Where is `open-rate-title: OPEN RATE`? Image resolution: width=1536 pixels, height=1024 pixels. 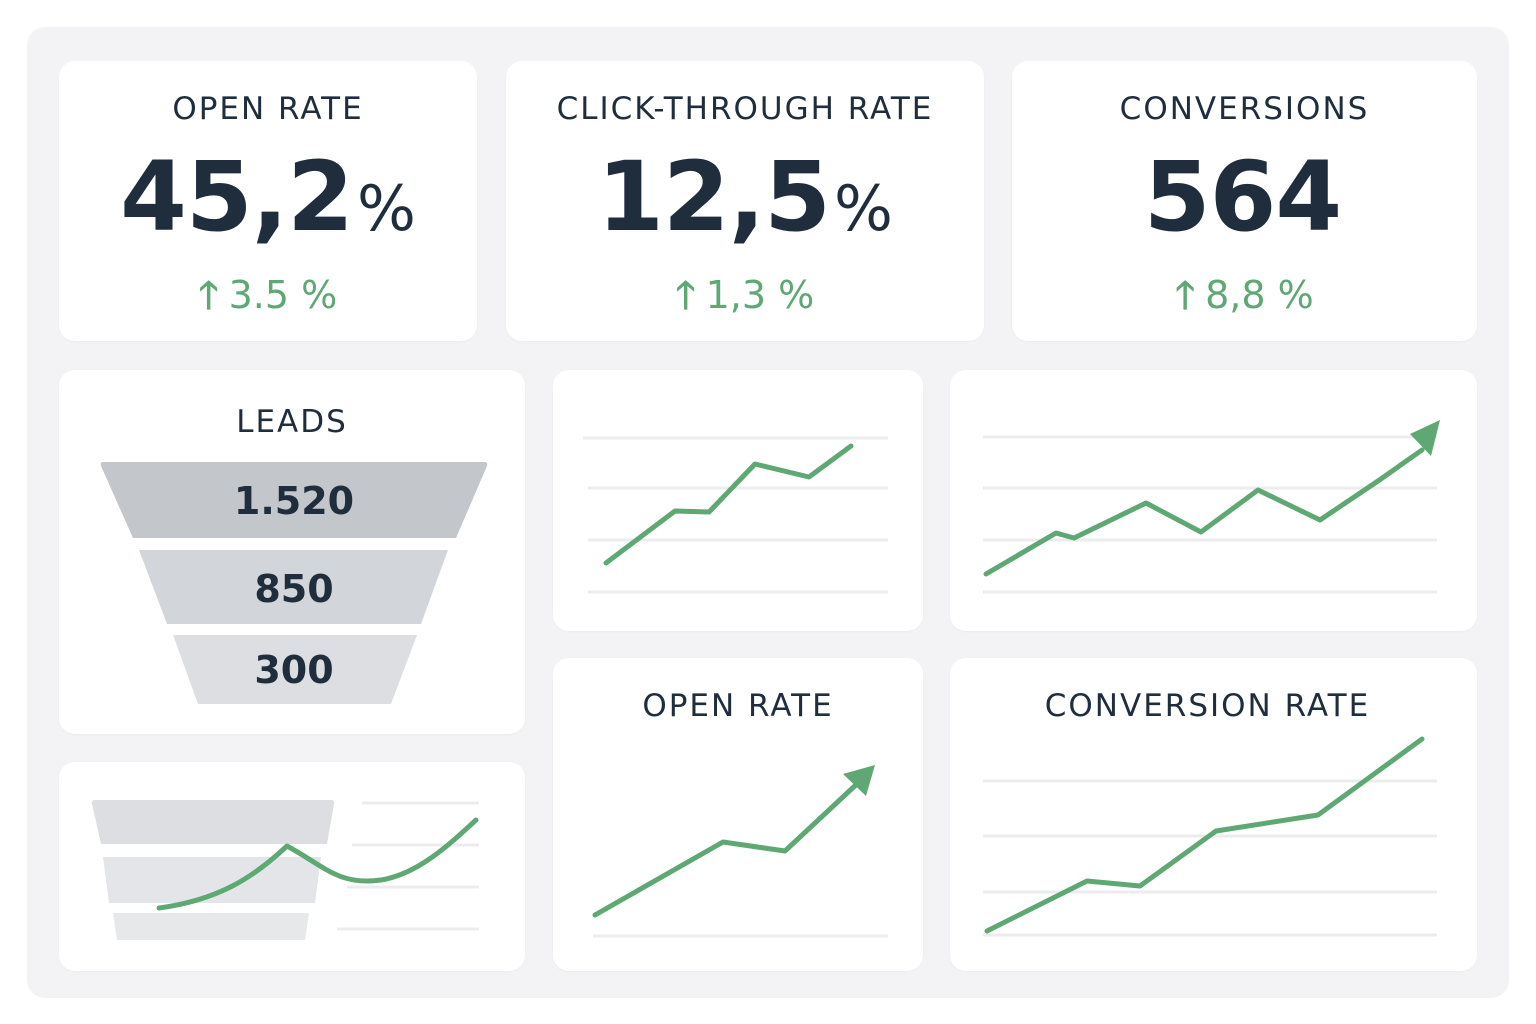 open-rate-title: OPEN RATE is located at coordinates (738, 706).